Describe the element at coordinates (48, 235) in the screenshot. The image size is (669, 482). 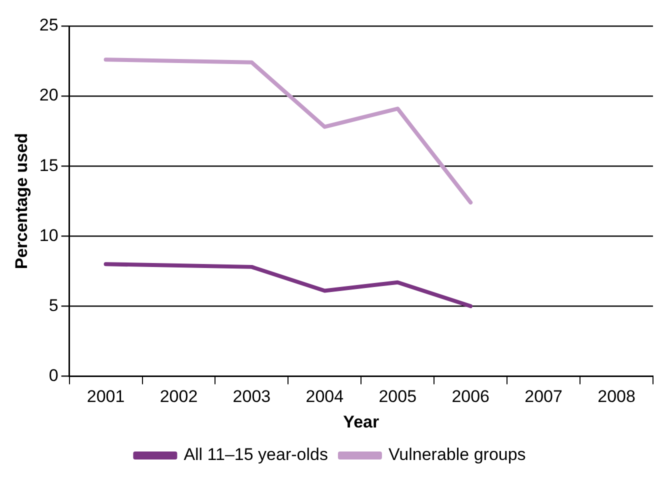
I see `y-tick-label: 10` at that location.